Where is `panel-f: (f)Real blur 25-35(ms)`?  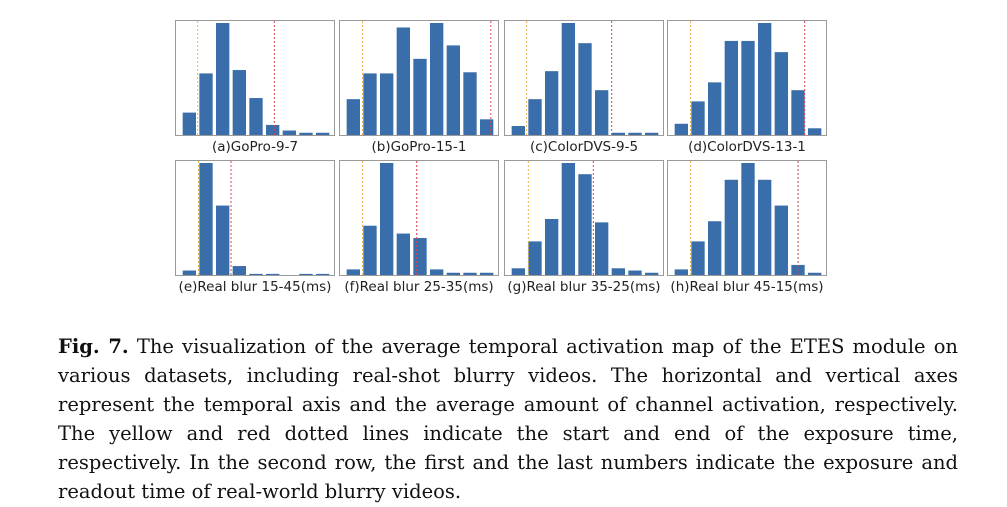 panel-f: (f)Real blur 25-35(ms) is located at coordinates (419, 227).